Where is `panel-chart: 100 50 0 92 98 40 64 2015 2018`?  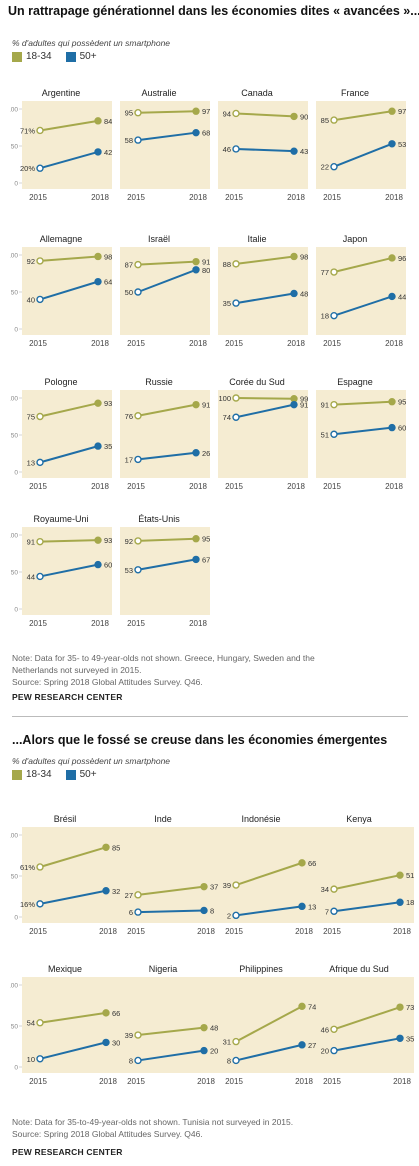
panel-chart: 100 50 0 92 98 40 64 2015 2018 is located at coordinates (61, 297).